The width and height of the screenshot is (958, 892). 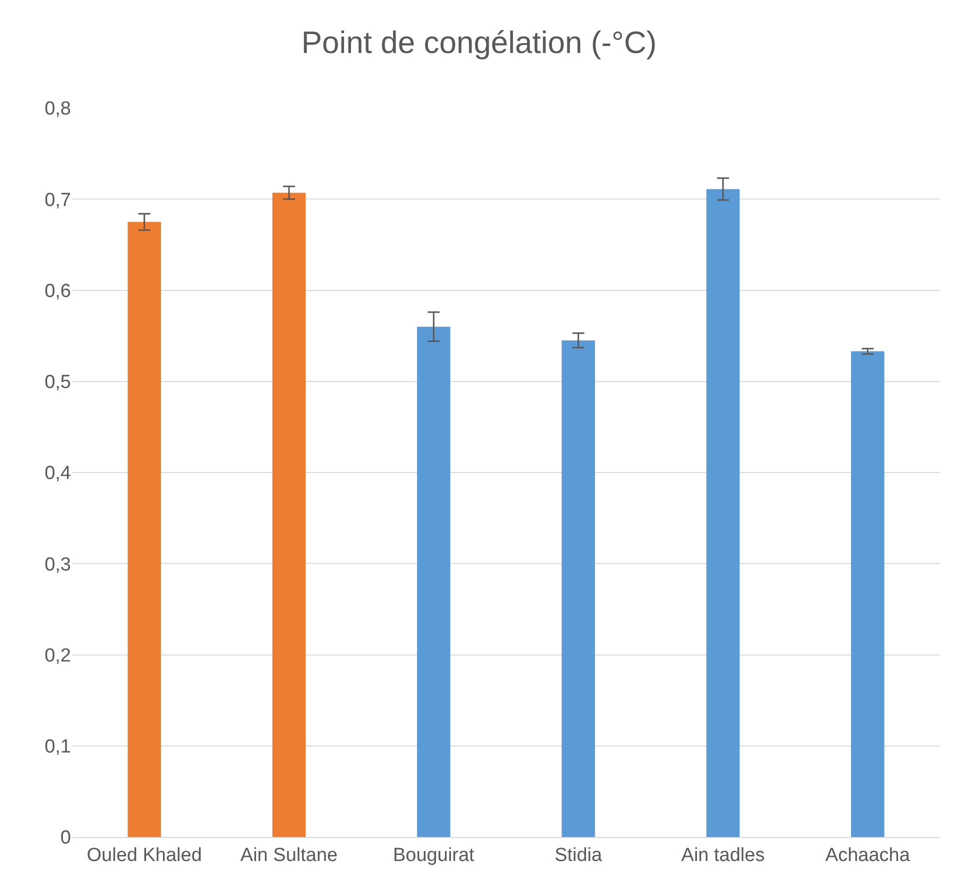 What do you see at coordinates (57, 109) in the screenshot?
I see `y-tick-label: 0,8` at bounding box center [57, 109].